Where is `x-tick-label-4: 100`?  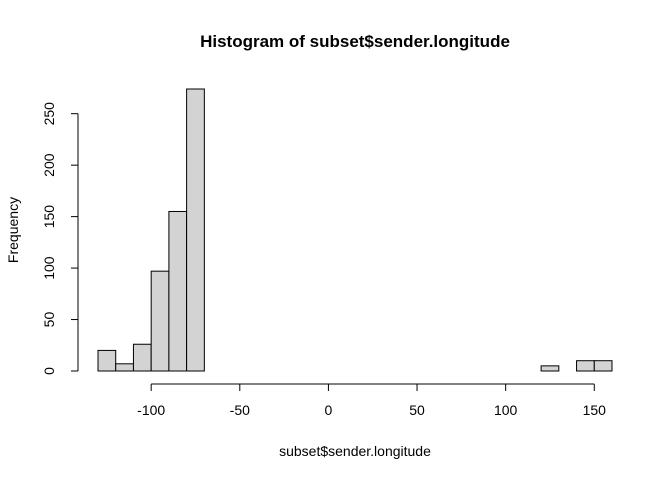
x-tick-label-4: 100 is located at coordinates (506, 410).